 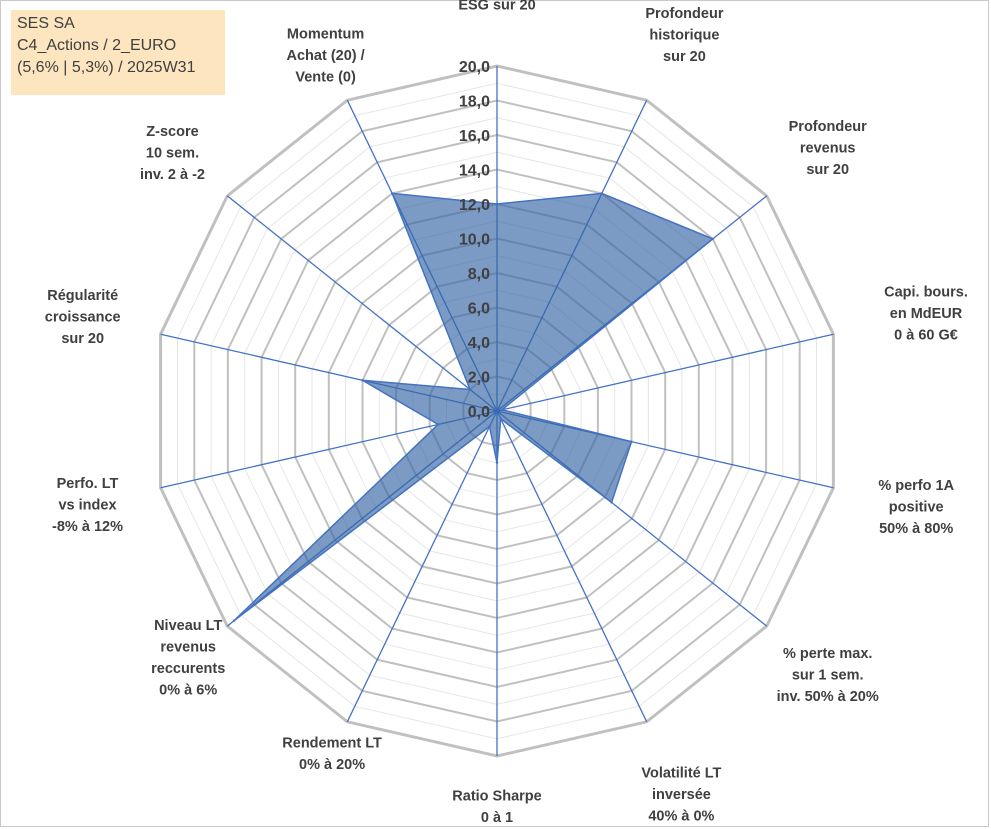 What do you see at coordinates (681, 773) in the screenshot?
I see `axis-label-line: Volatilité LT` at bounding box center [681, 773].